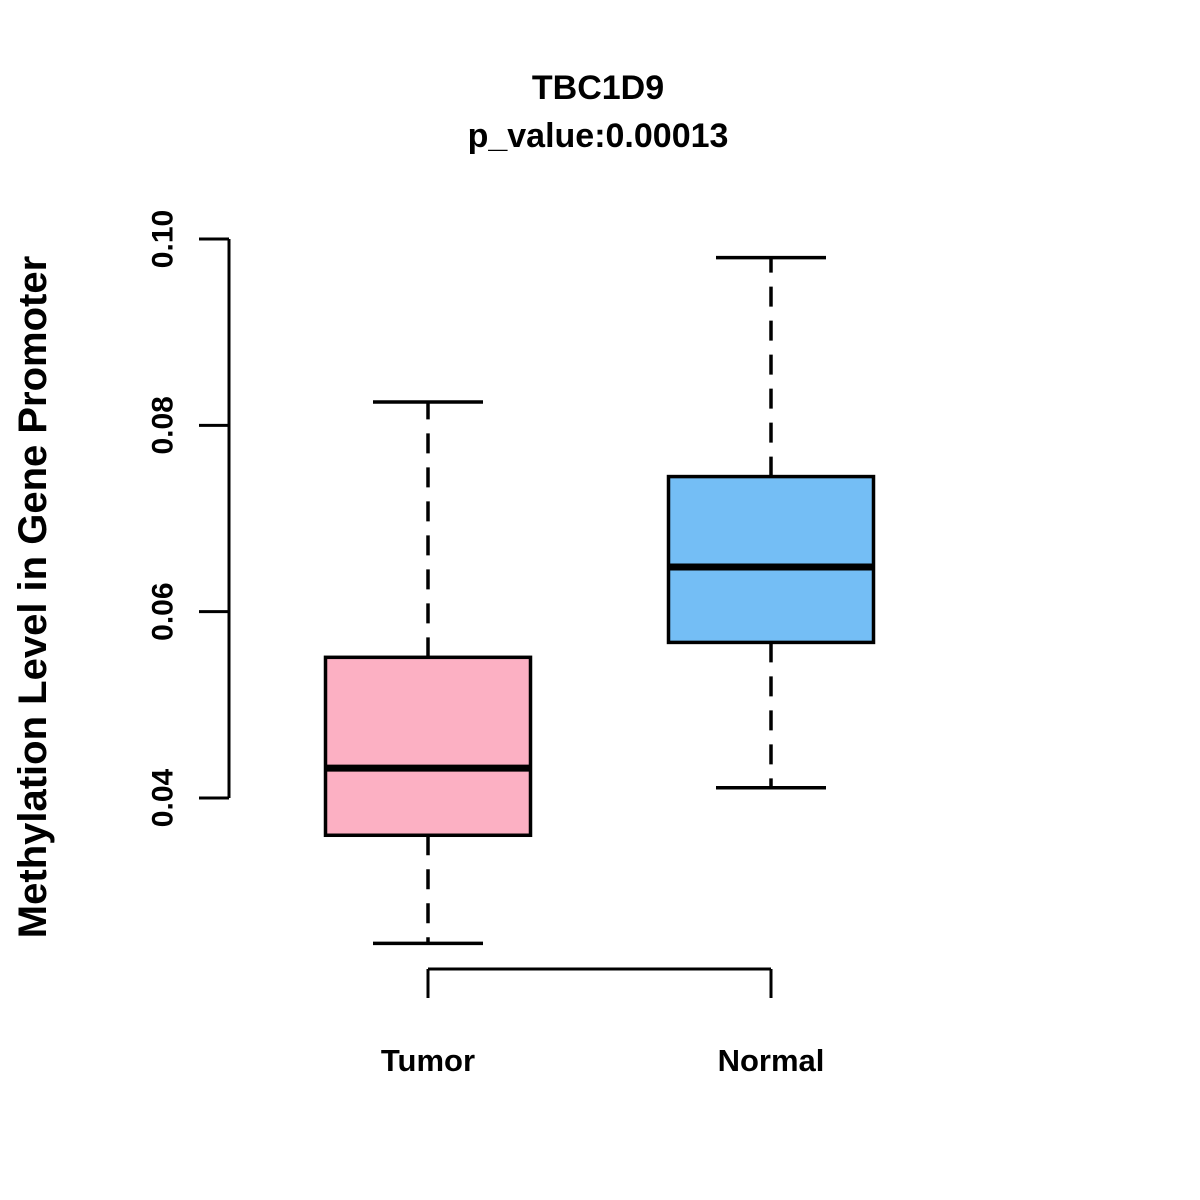  Describe the element at coordinates (428, 746) in the screenshot. I see `iqr-box-tumor` at that location.